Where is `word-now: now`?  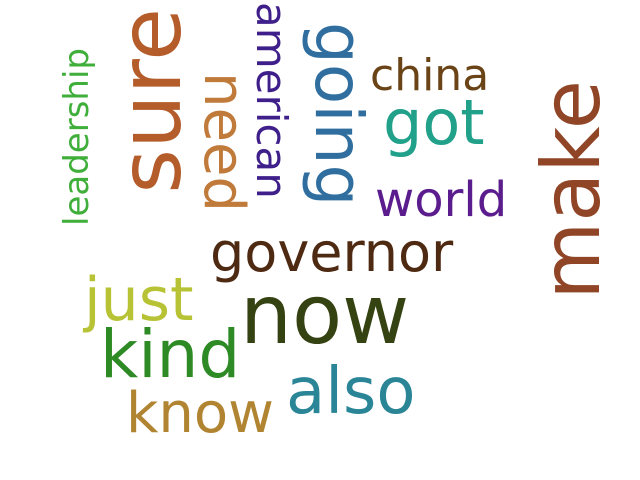
word-now: now is located at coordinates (325, 315).